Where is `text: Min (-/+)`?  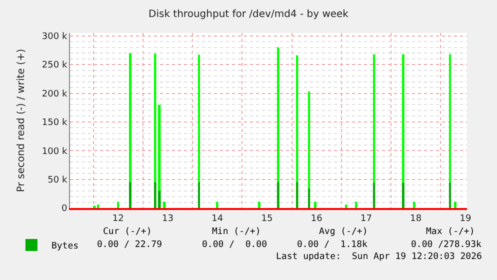 text: Min (-/+) is located at coordinates (236, 232).